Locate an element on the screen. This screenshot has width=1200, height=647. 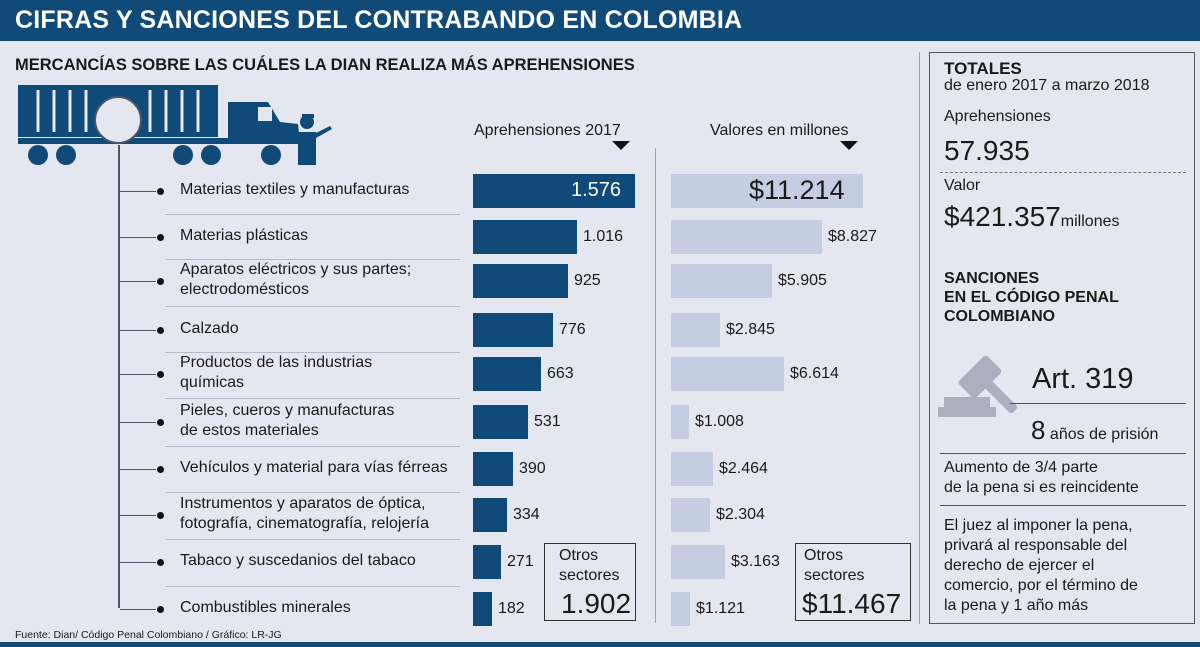
others-label-line2: sectores is located at coordinates (589, 575).